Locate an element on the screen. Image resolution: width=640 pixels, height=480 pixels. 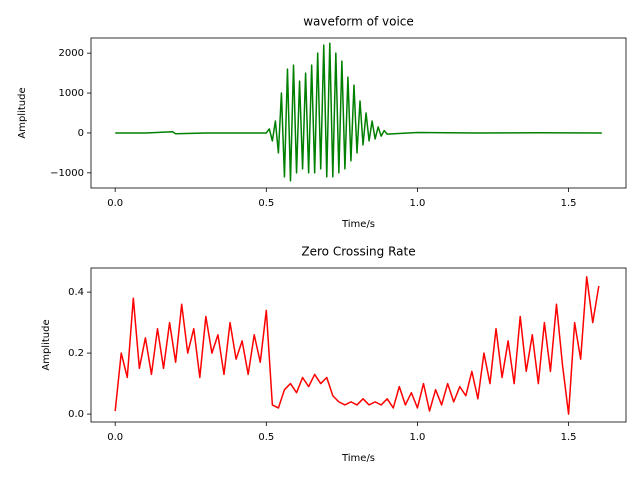
y-tick-label: 0.0 is located at coordinates (76, 414).